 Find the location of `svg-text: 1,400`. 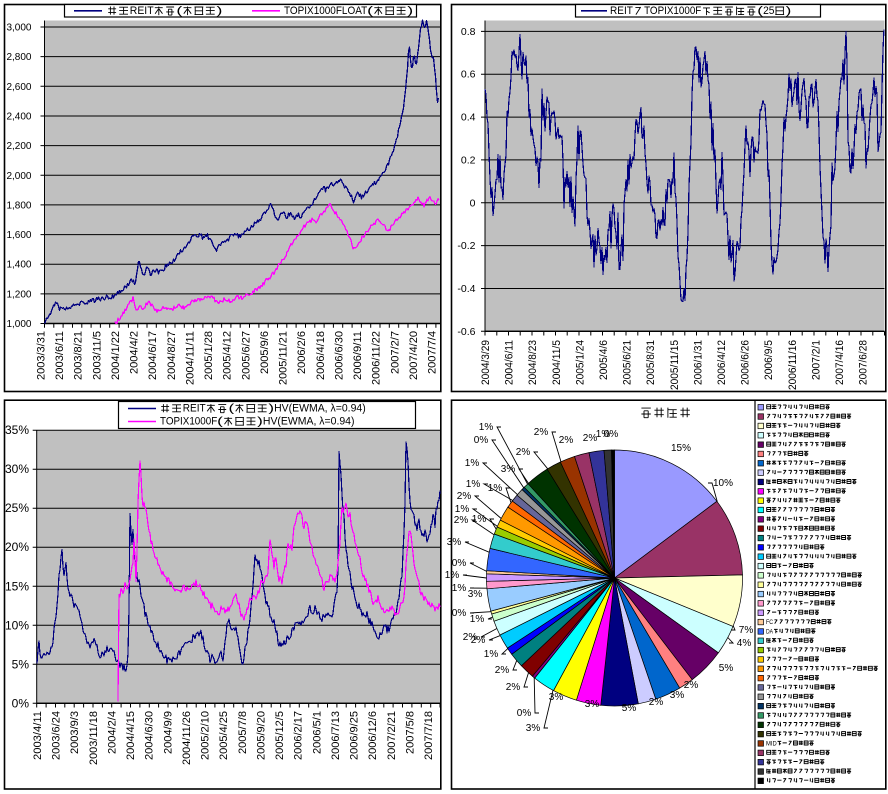

svg-text: 1,400 is located at coordinates (18, 265).